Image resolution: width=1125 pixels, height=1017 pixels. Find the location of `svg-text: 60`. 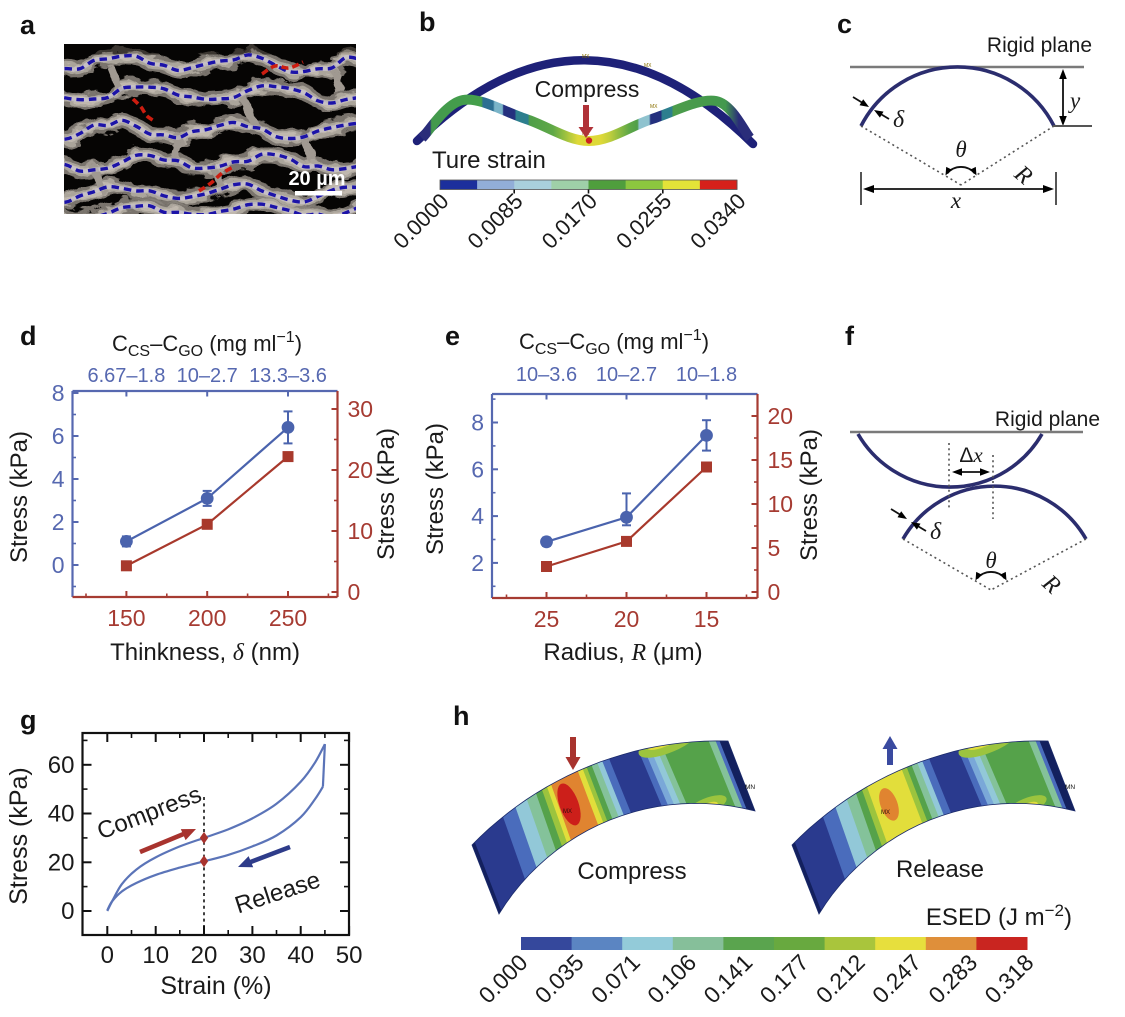

svg-text: 60 is located at coordinates (61, 765).